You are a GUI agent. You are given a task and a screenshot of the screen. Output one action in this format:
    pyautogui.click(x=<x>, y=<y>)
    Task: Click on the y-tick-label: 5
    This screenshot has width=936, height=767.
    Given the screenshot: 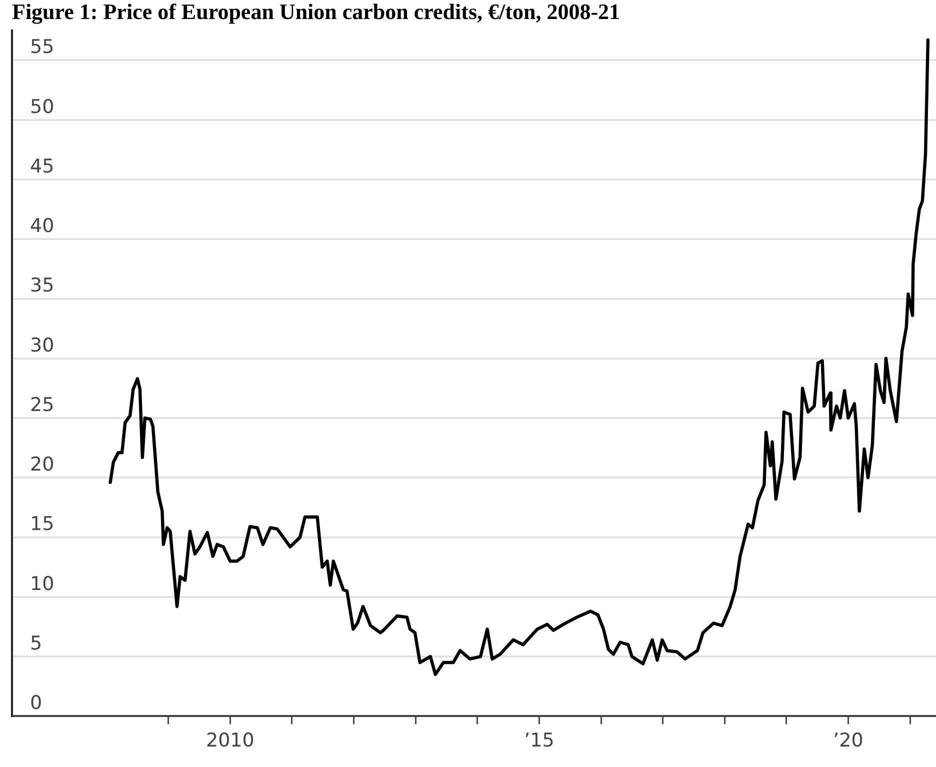 What is the action you would take?
    pyautogui.click(x=36, y=643)
    